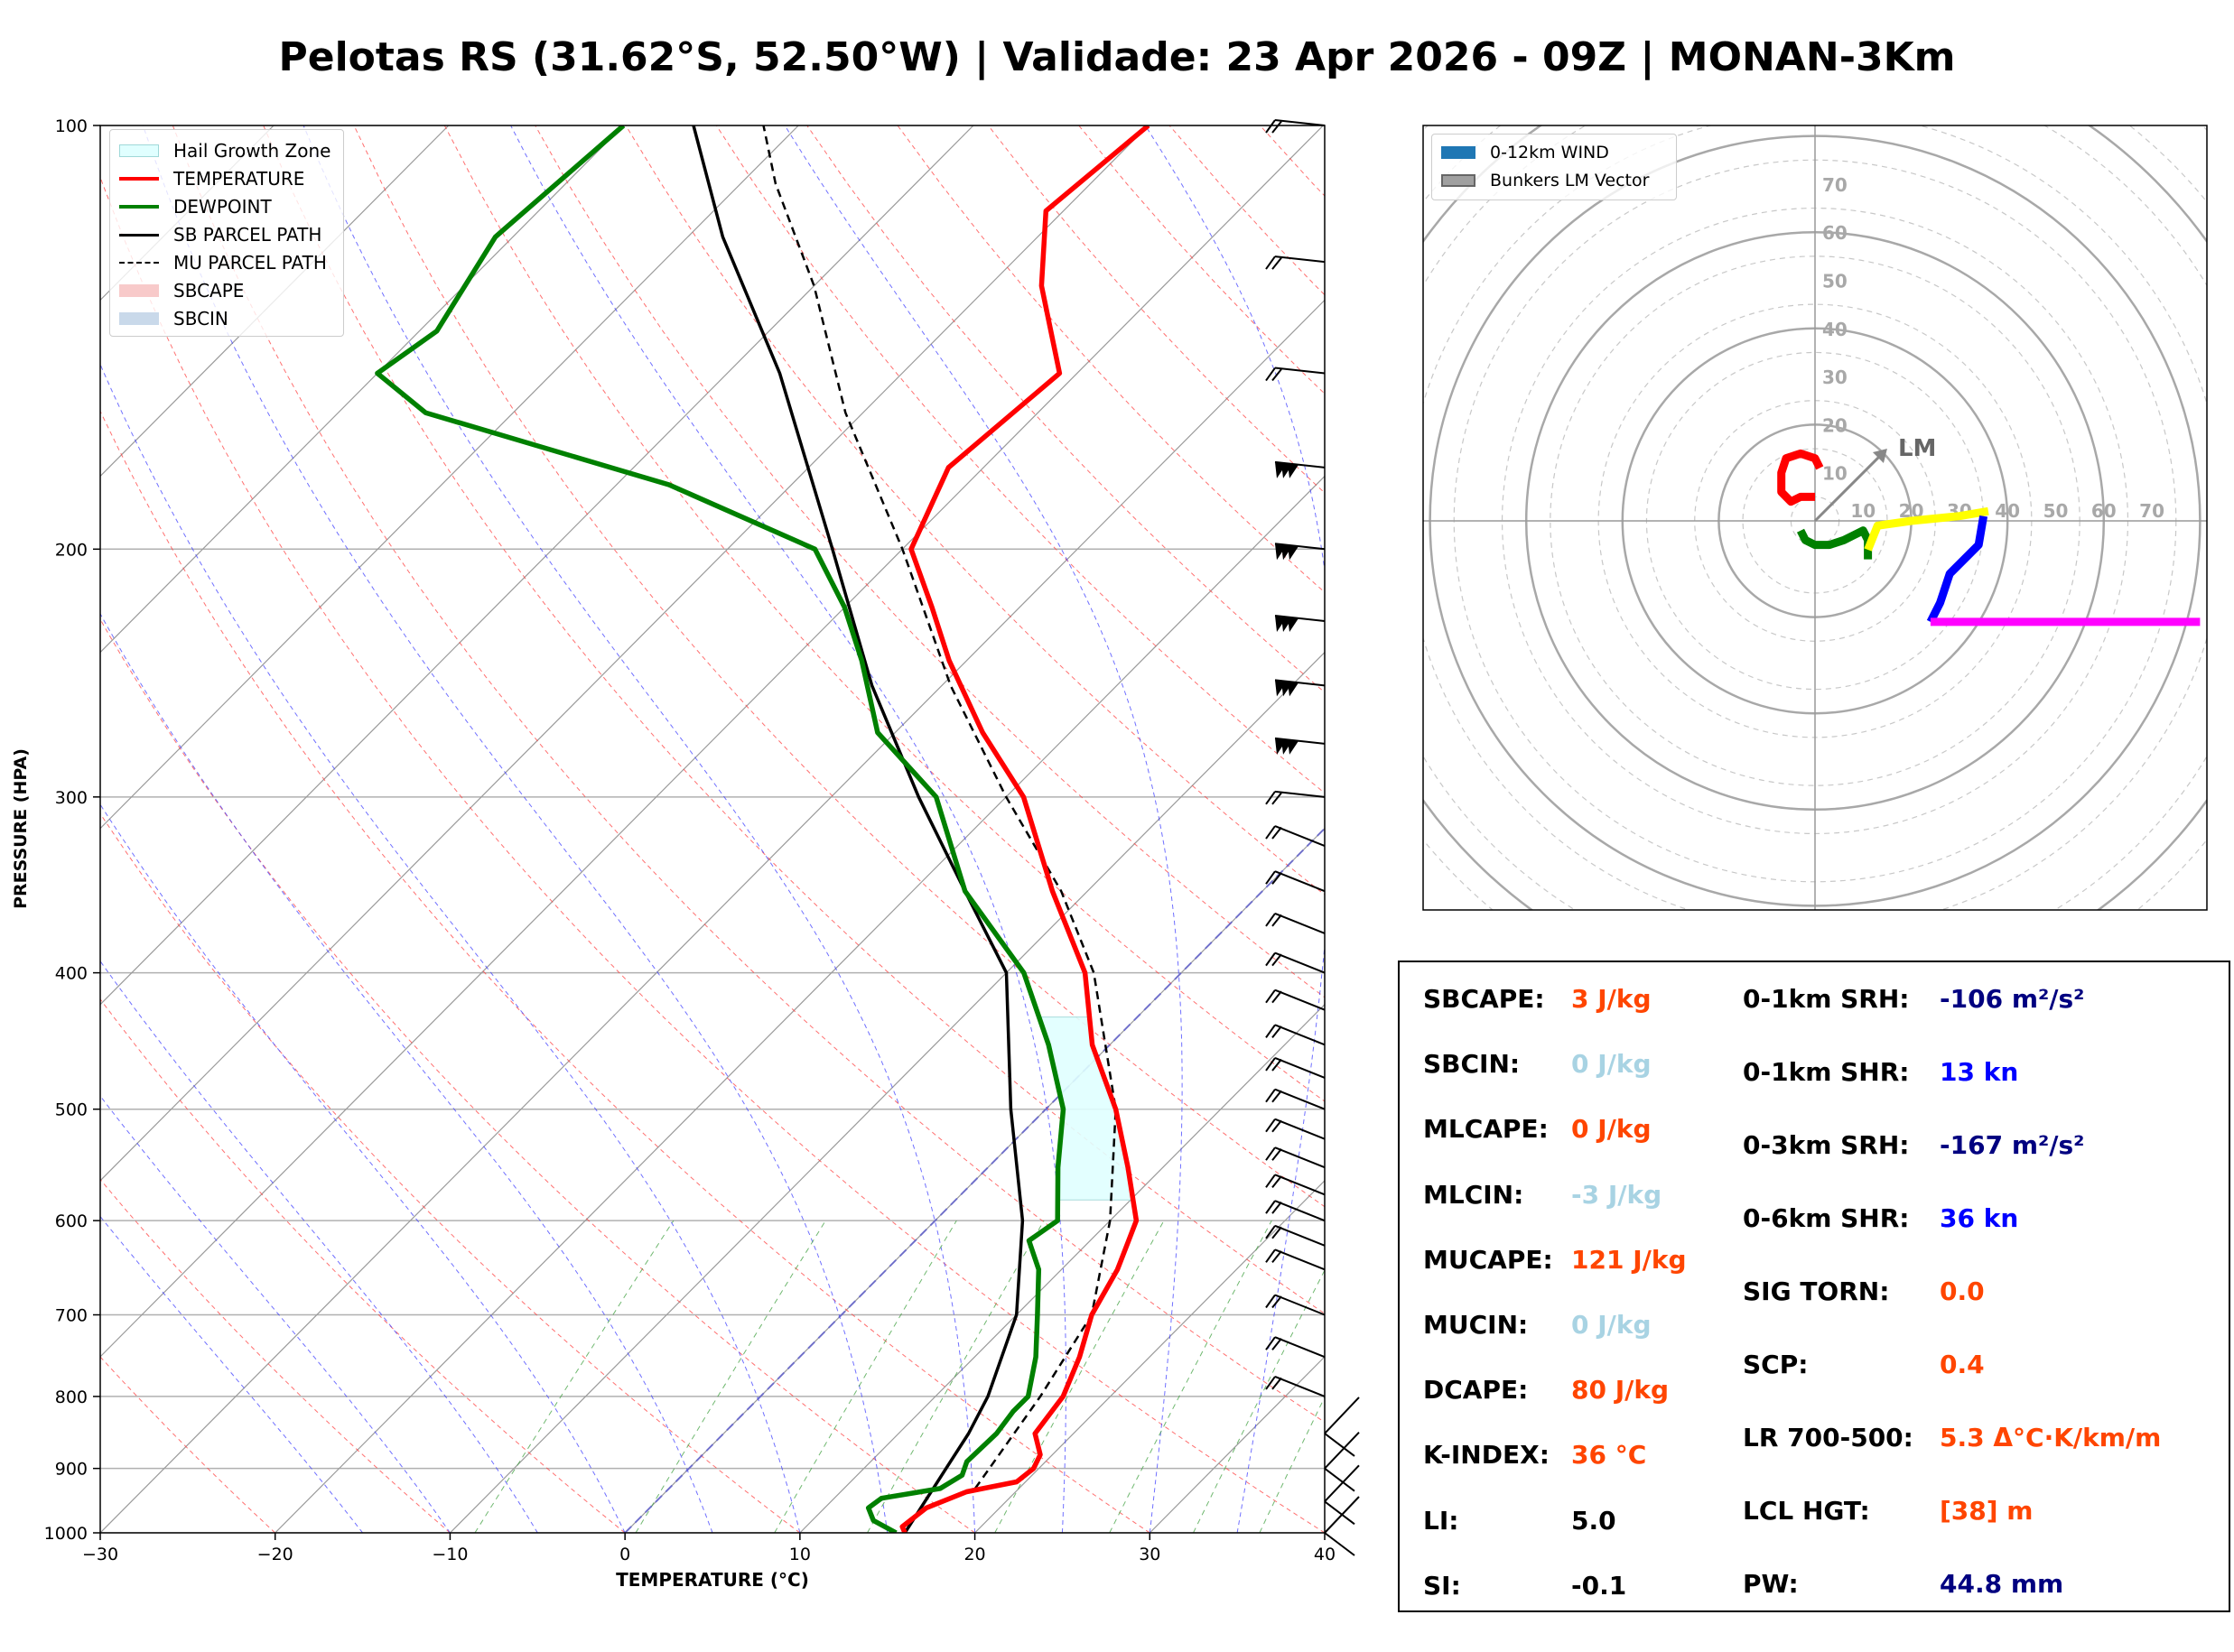 The width and height of the screenshot is (2234, 1652). What do you see at coordinates (1525, 152) in the screenshot?
I see `hodo-legend-item: 0-12km WIND` at bounding box center [1525, 152].